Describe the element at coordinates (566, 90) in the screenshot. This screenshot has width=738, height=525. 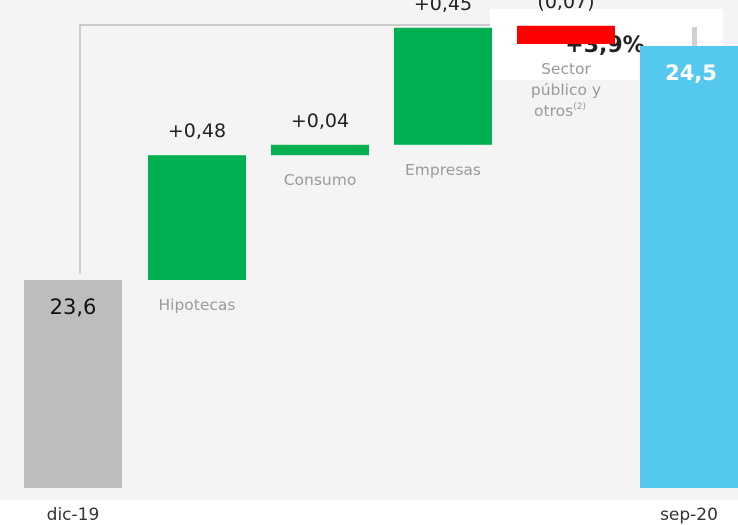
I see `bar-step-4-category-line-2: público y` at that location.